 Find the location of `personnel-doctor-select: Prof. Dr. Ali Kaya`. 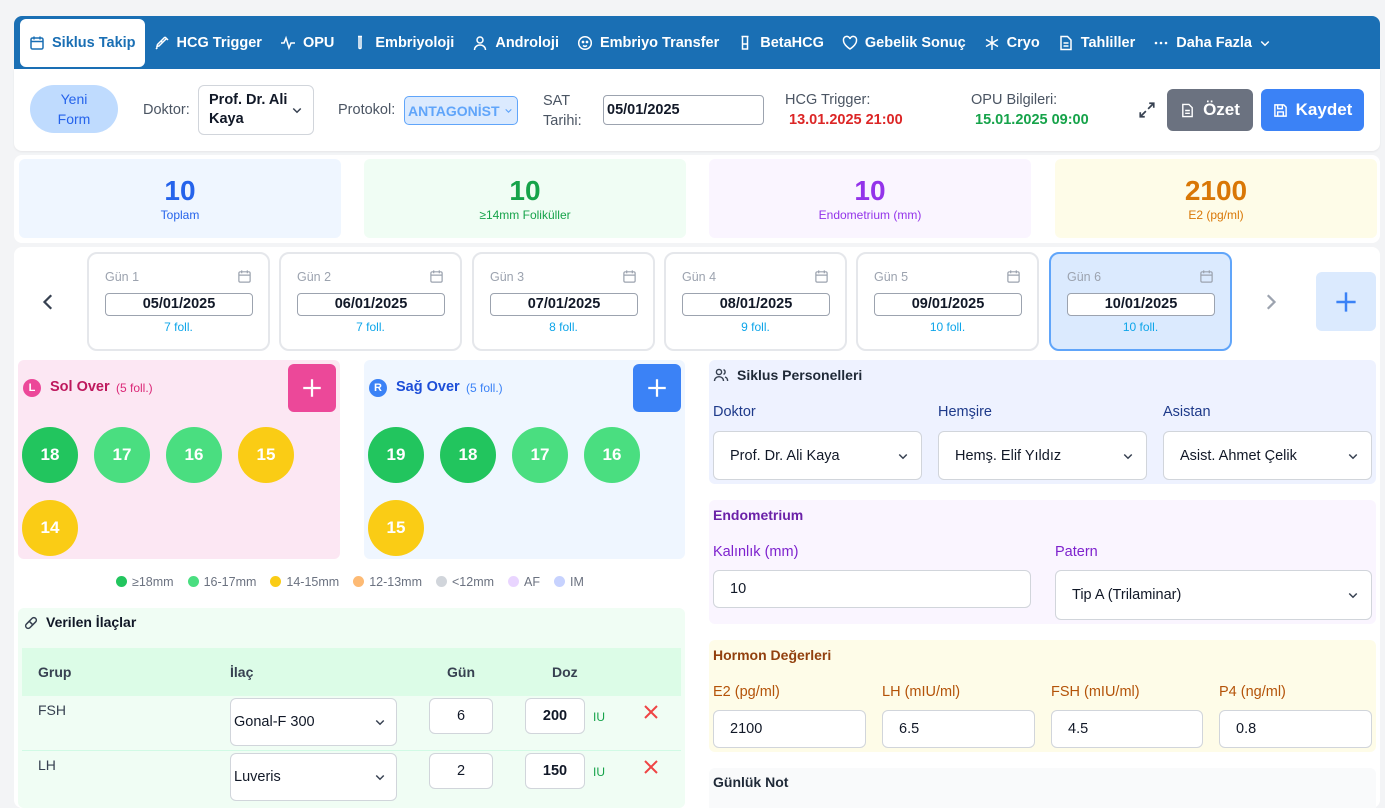

personnel-doctor-select: Prof. Dr. Ali Kaya is located at coordinates (817, 455).